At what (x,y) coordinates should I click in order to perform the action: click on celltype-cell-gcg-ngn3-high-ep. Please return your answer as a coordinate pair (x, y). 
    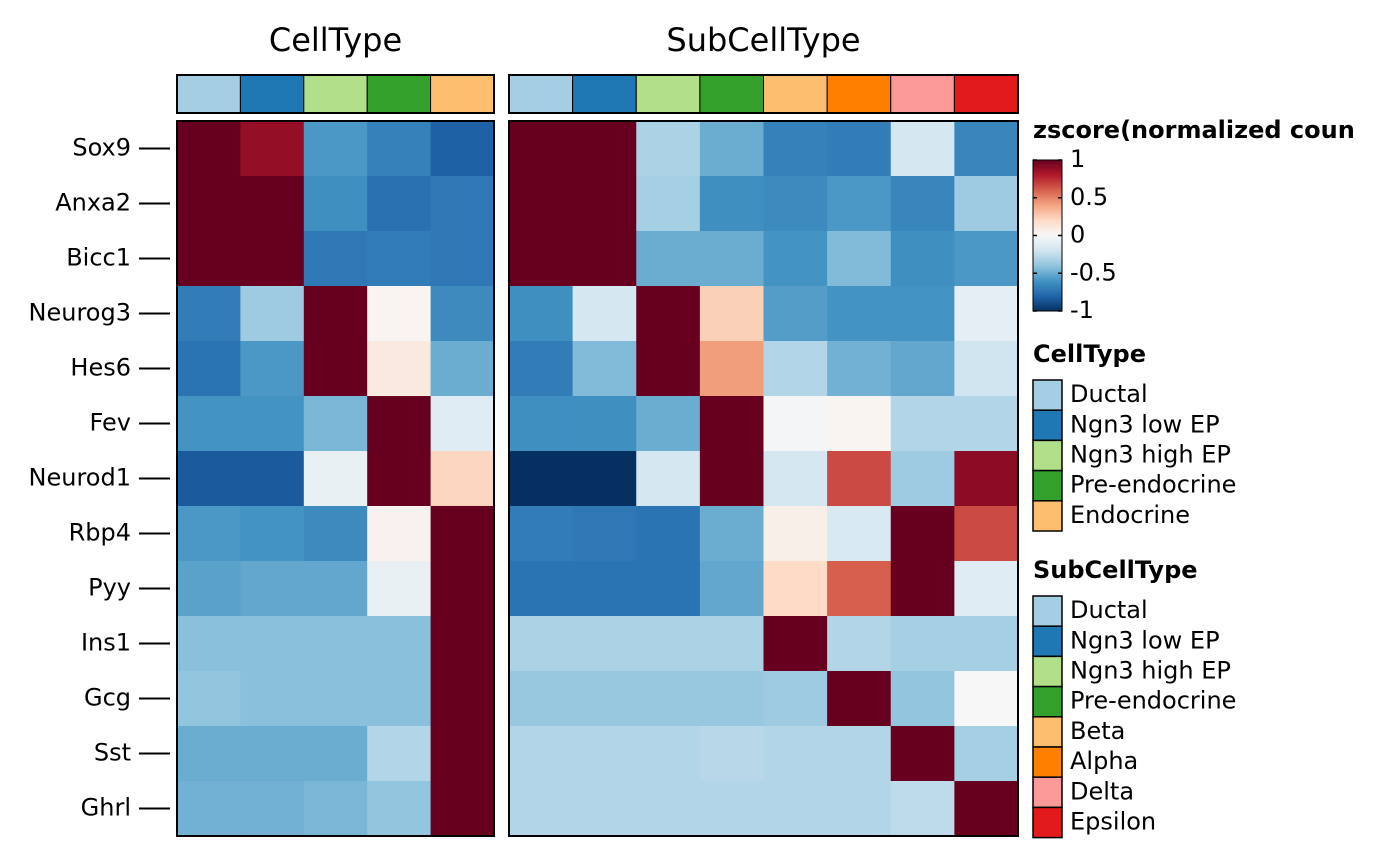
    Looking at the image, I should click on (335, 699).